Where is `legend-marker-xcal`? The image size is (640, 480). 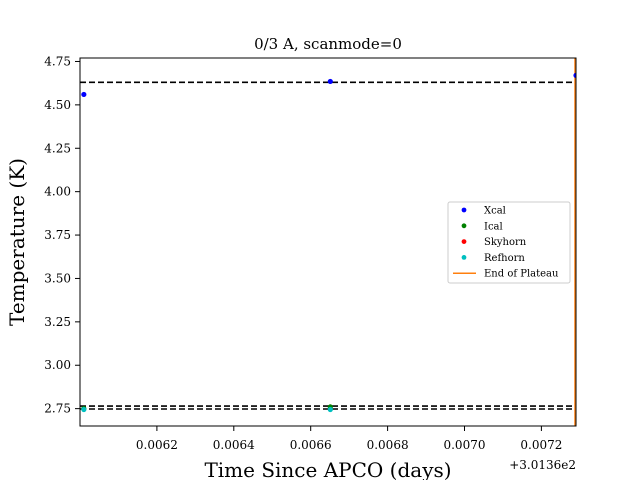
legend-marker-xcal is located at coordinates (464, 210).